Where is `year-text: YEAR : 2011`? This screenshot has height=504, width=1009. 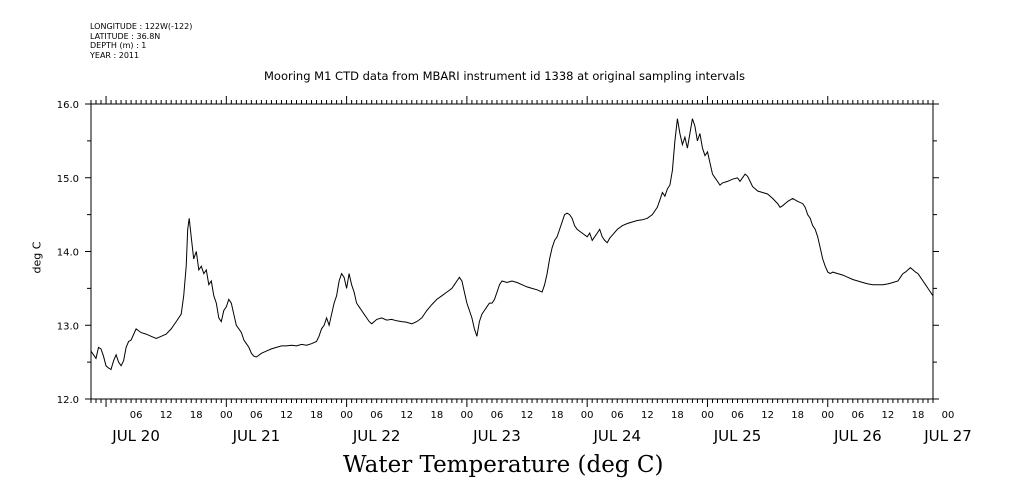
year-text: YEAR : 2011 is located at coordinates (115, 55).